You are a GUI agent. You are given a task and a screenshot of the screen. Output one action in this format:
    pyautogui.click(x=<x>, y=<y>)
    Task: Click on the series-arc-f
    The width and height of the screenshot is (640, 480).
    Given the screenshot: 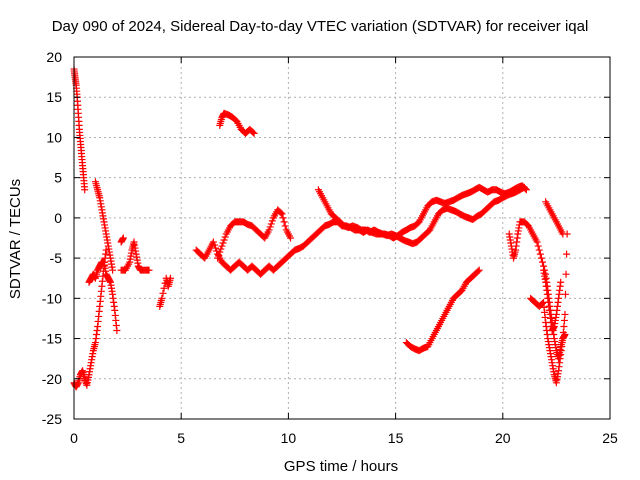 What is the action you would take?
    pyautogui.click(x=122, y=240)
    